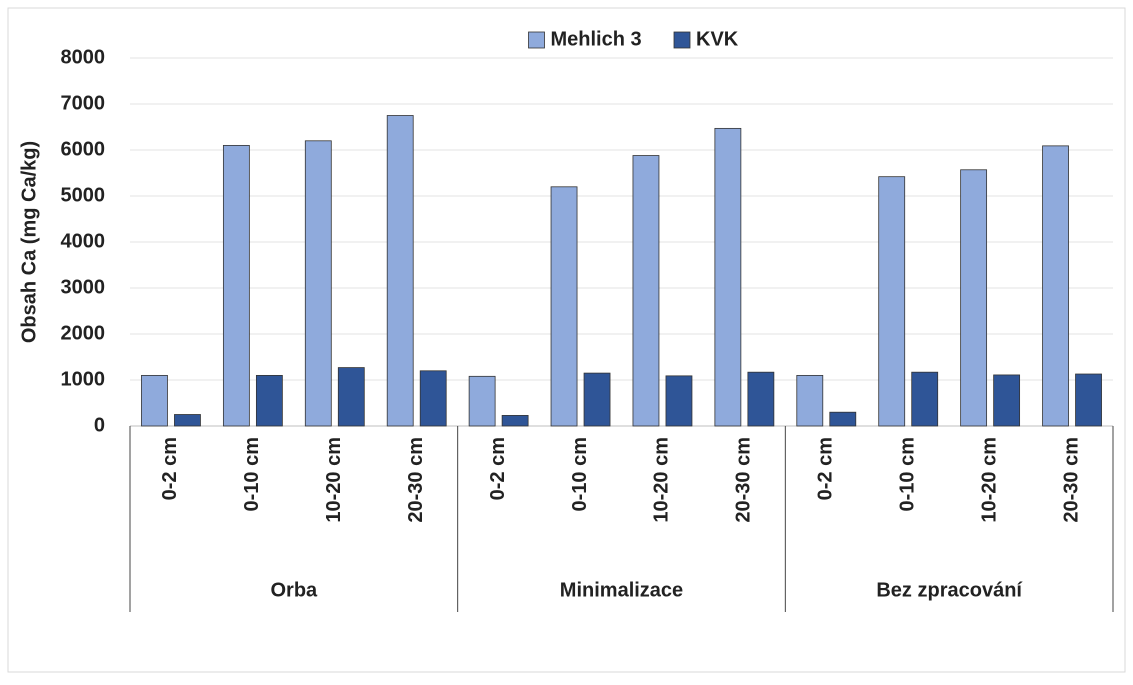  What do you see at coordinates (83, 379) in the screenshot?
I see `y-tick-label: 1000` at bounding box center [83, 379].